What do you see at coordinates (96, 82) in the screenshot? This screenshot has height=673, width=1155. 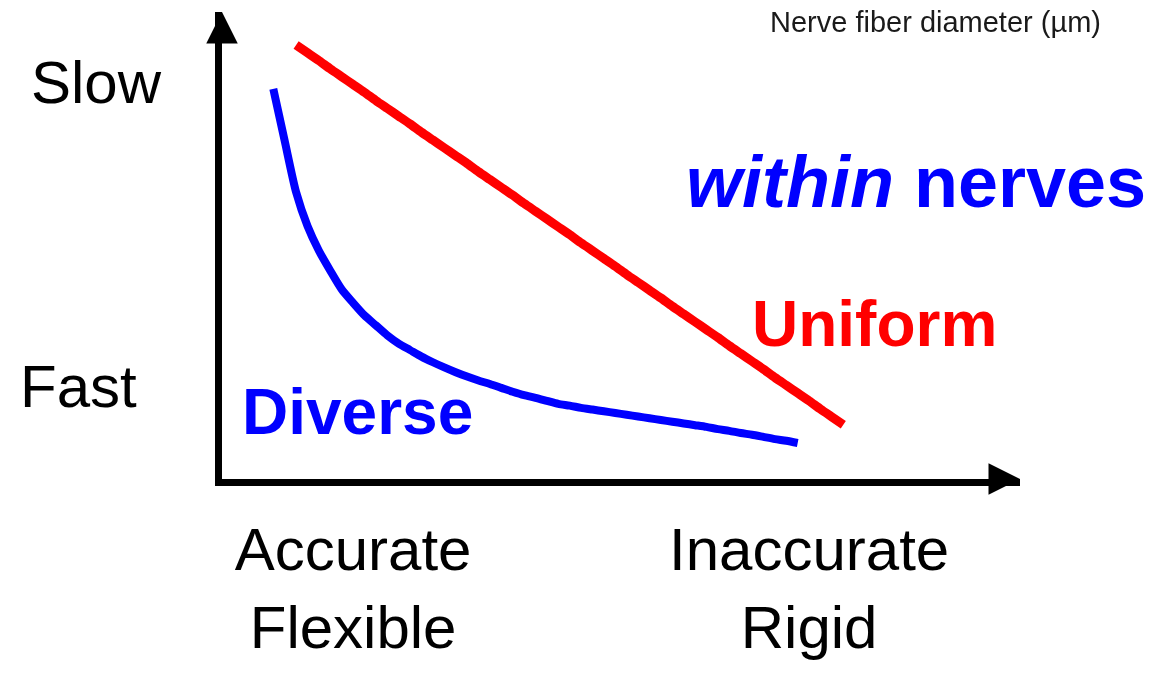 I see `text: Slow` at bounding box center [96, 82].